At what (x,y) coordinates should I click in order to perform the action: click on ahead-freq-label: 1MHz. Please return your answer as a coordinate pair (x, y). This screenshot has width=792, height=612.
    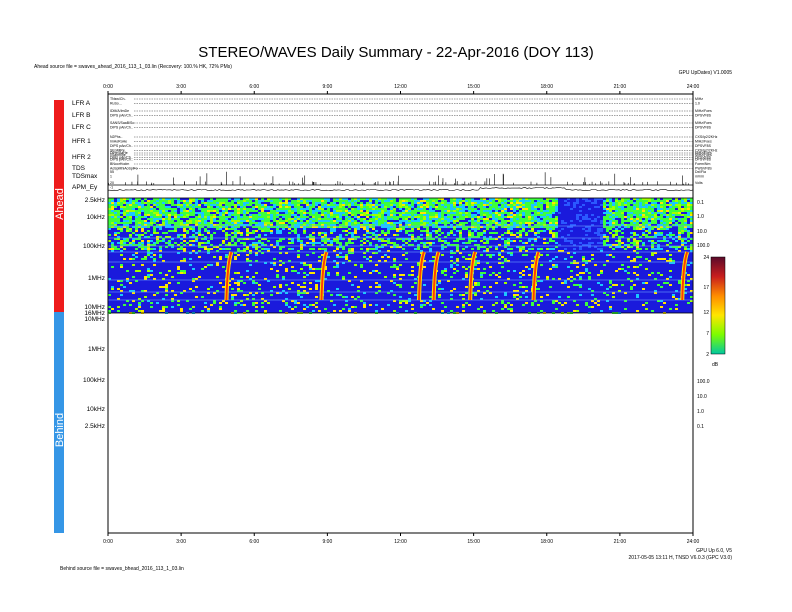
    Looking at the image, I should click on (96, 278).